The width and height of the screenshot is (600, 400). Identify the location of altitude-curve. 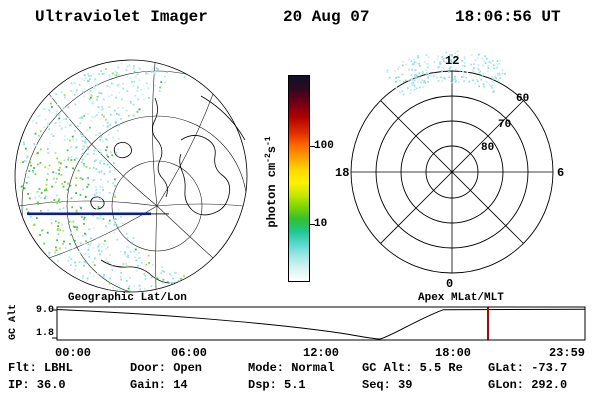
(321, 324).